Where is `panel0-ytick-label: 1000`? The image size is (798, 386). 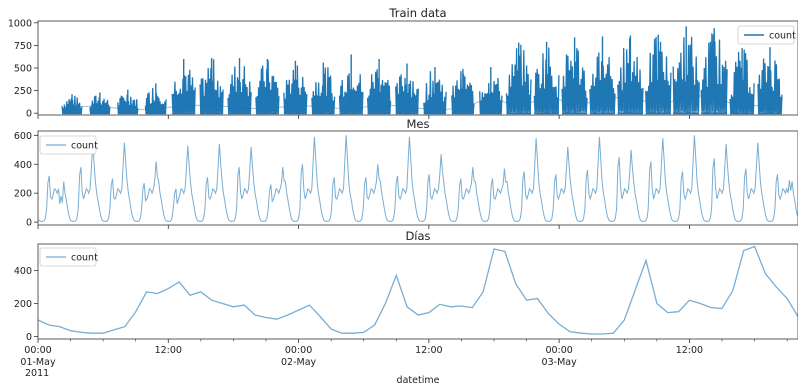 panel0-ytick-label: 1000 is located at coordinates (20, 23).